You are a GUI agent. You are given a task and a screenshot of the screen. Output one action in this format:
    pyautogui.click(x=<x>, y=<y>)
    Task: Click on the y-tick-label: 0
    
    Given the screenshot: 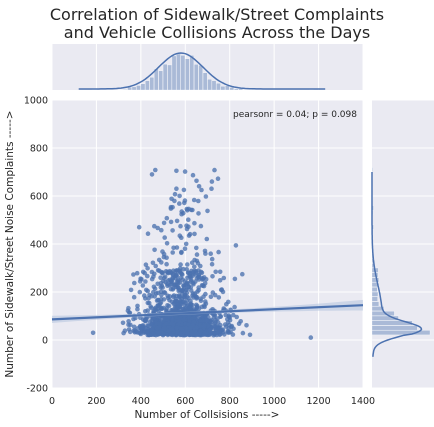 What is the action you would take?
    pyautogui.click(x=45, y=341)
    